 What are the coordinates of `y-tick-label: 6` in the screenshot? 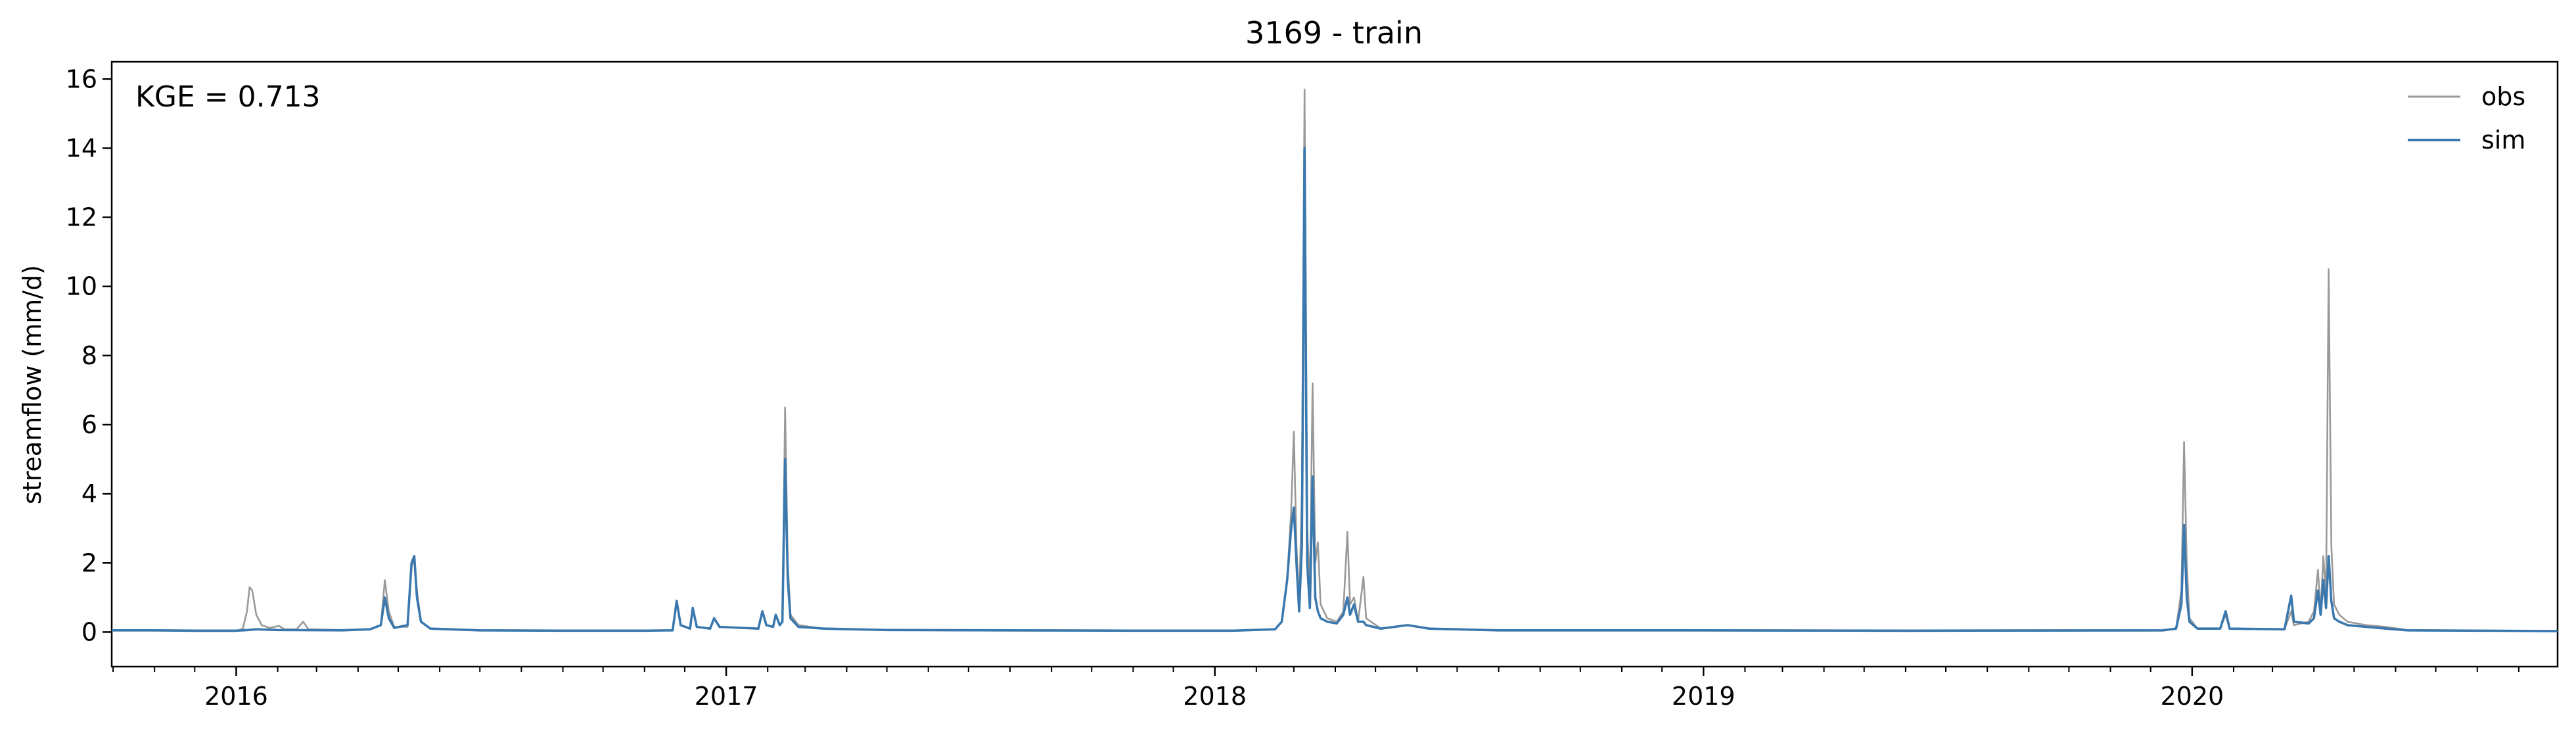 It's located at (89, 424).